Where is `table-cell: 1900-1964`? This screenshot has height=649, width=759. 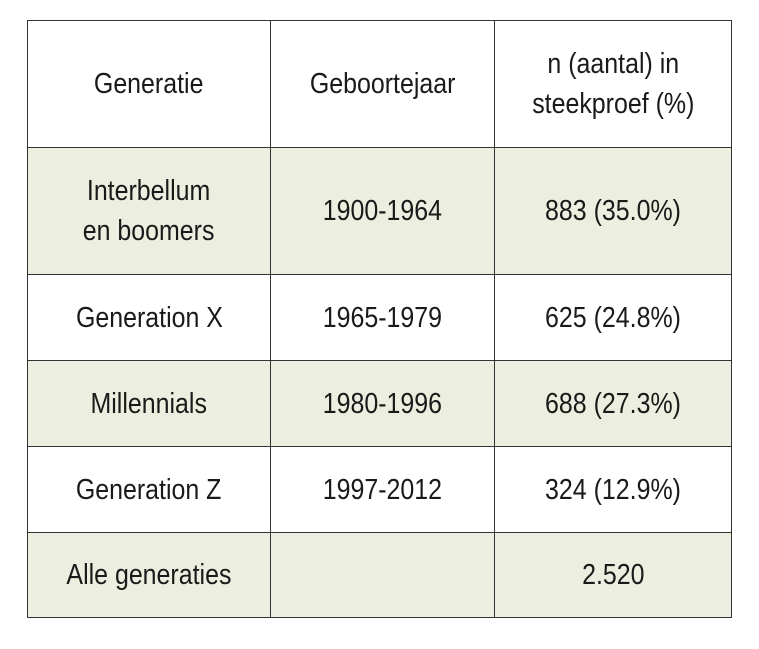
table-cell: 1900-1964 is located at coordinates (382, 211).